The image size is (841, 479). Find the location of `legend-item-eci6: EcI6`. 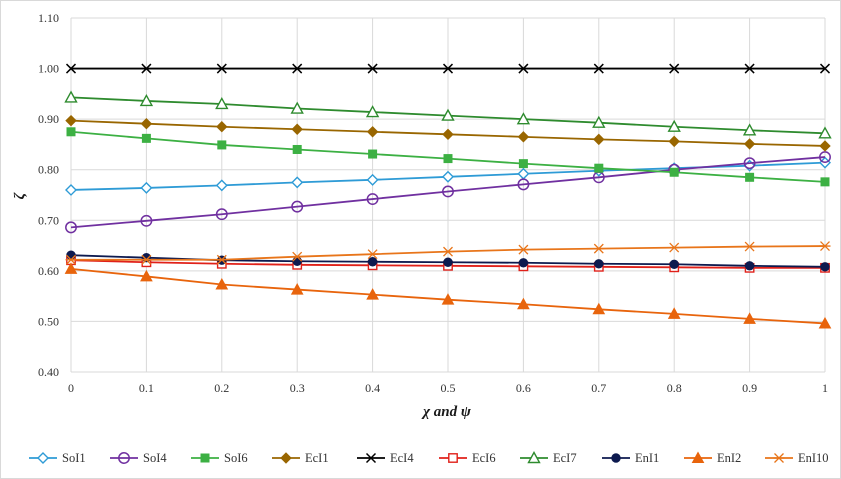

legend-item-eci6: EcI6 is located at coordinates (467, 458).